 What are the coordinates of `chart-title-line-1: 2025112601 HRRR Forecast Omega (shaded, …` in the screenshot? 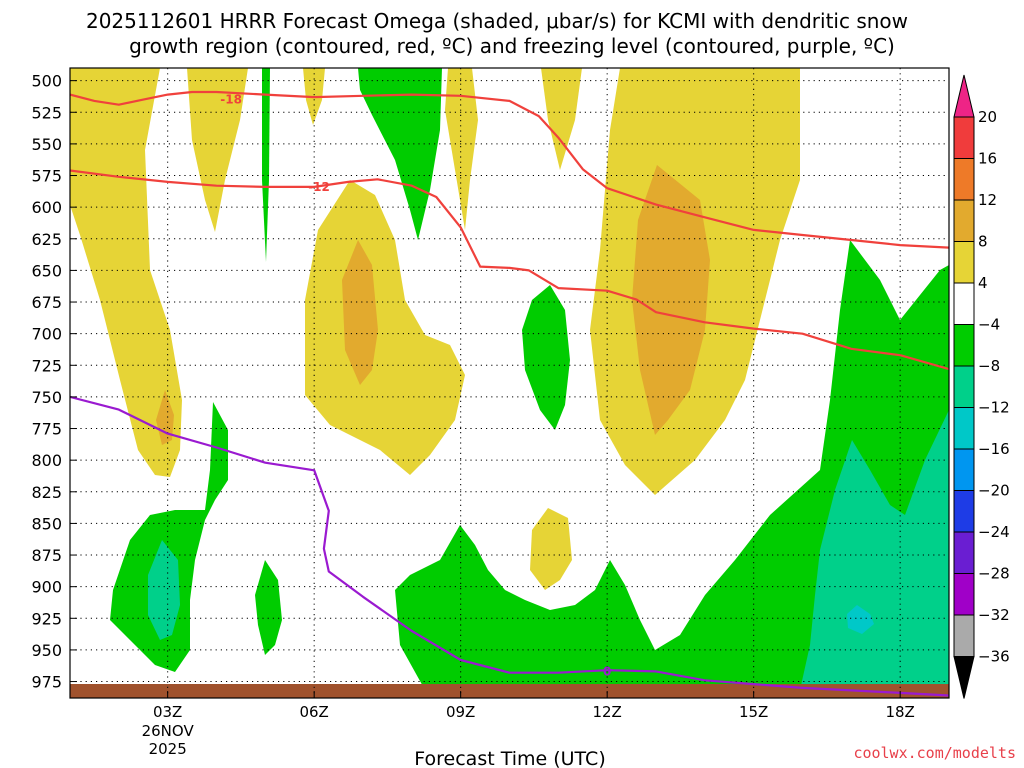 It's located at (497, 21).